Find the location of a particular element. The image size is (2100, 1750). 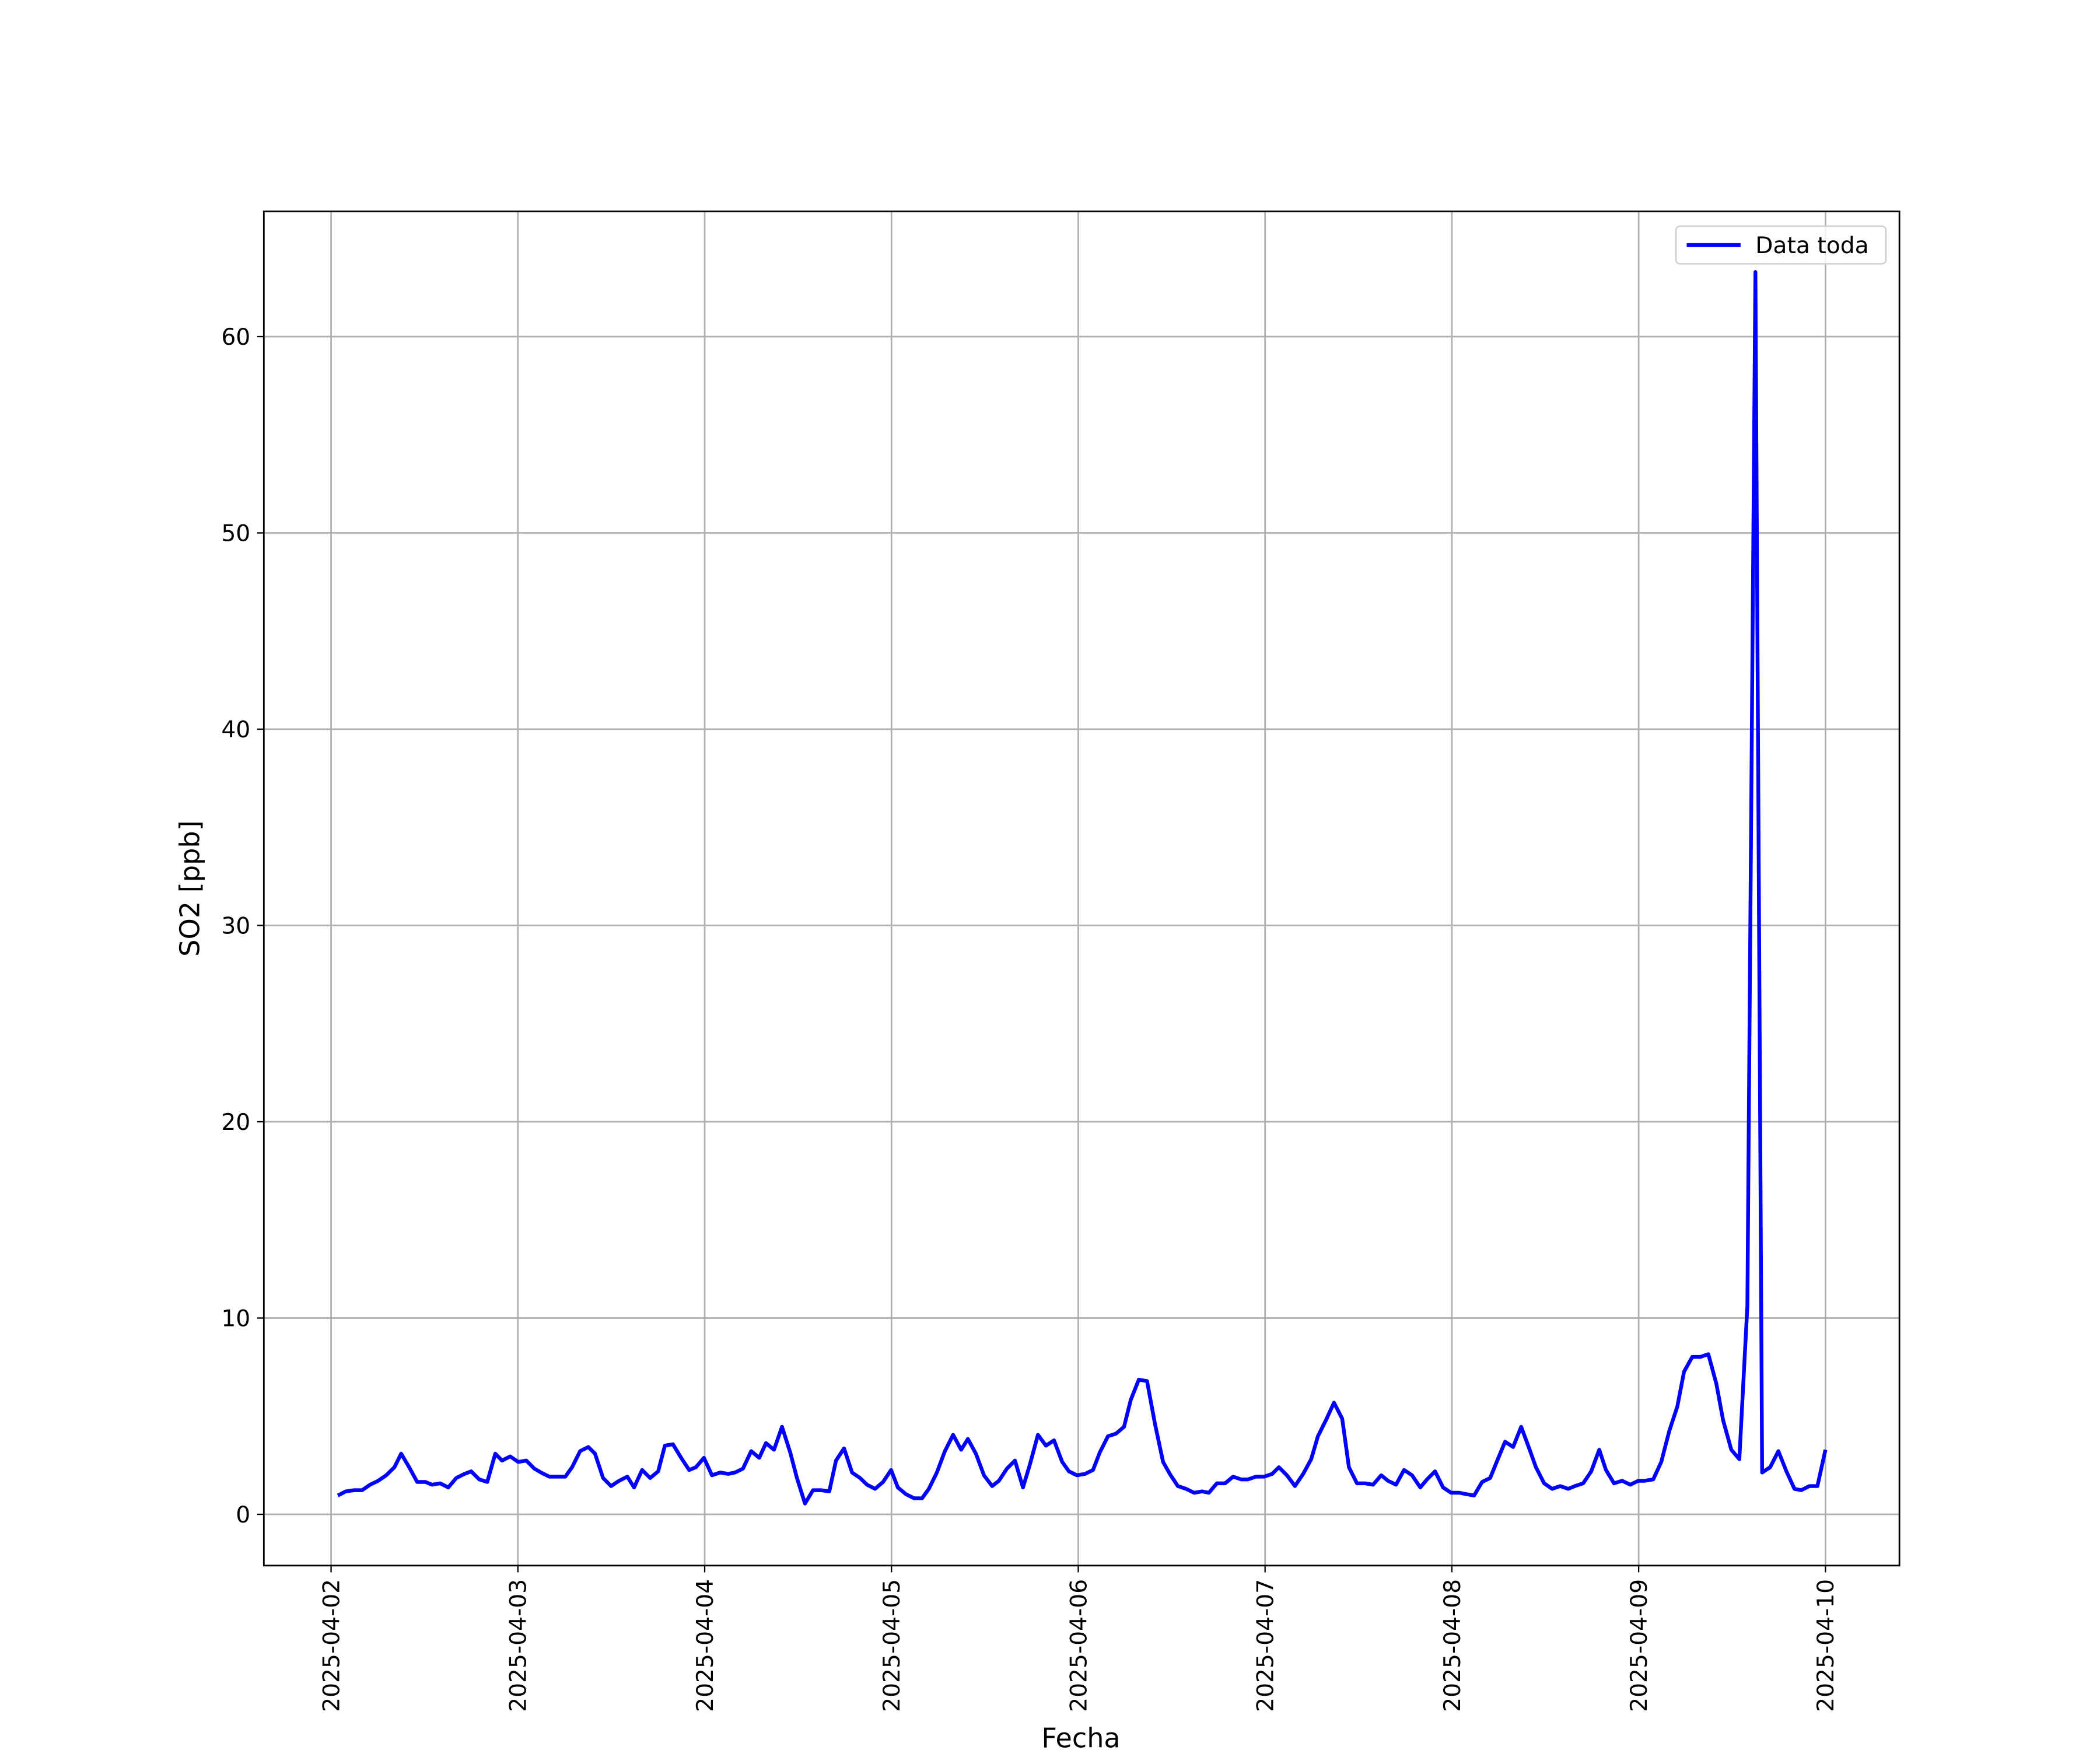

x-tick-label: 2025-04-08 is located at coordinates (1453, 1645).